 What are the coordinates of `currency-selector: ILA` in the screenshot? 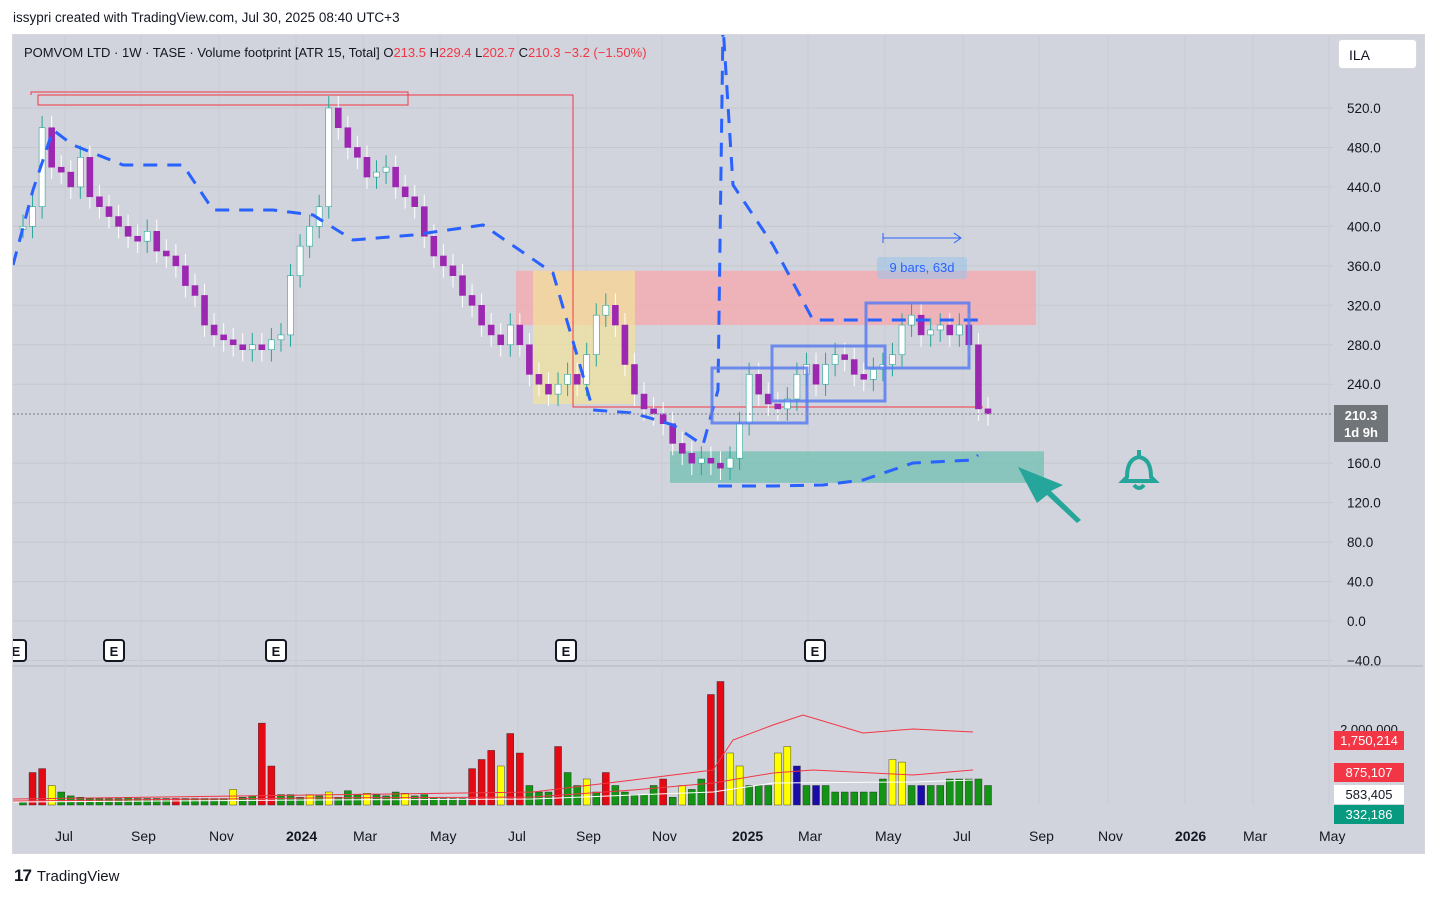 It's located at (1377, 54).